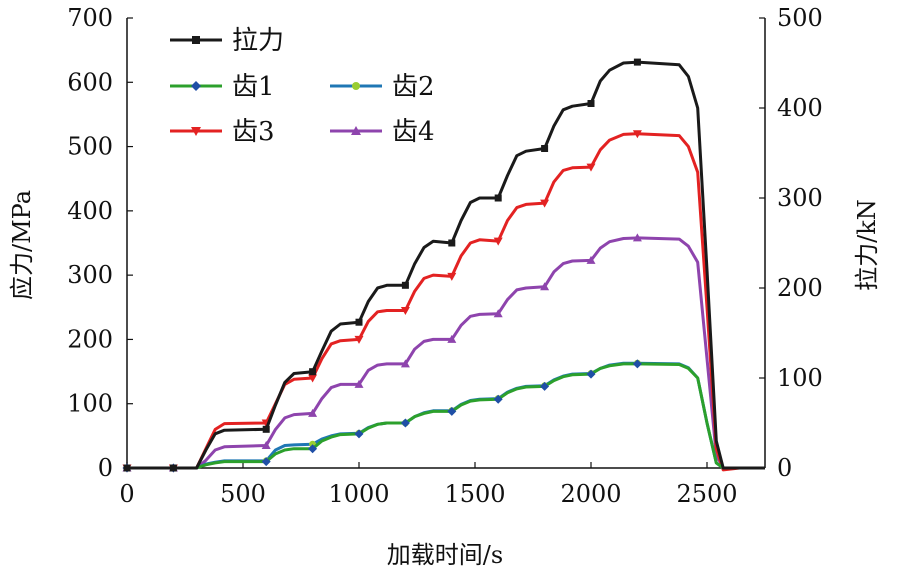 This screenshot has width=898, height=573. What do you see at coordinates (590, 494) in the screenshot?
I see `x-tick-label: 2000` at bounding box center [590, 494].